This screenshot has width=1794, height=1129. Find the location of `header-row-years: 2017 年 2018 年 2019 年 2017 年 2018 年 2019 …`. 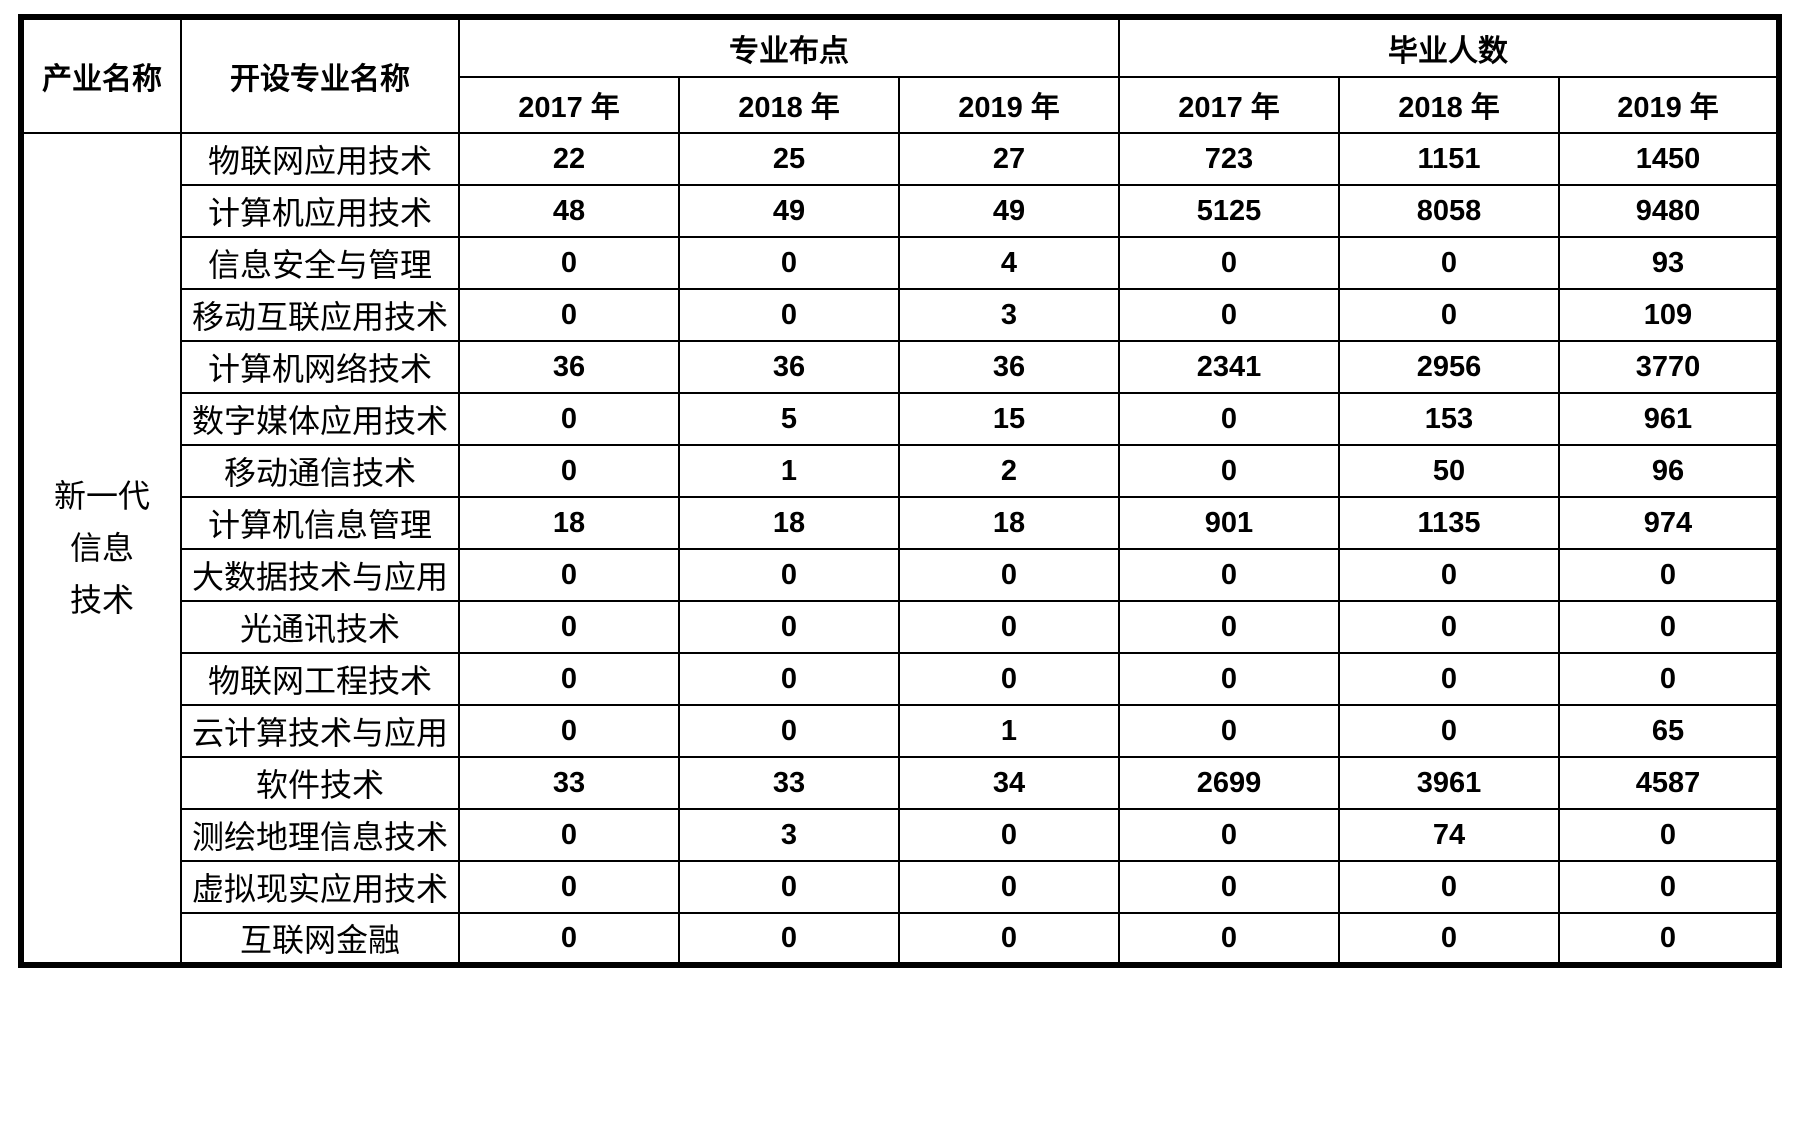

header-row-years: 2017 年 2018 年 2019 年 2017 年 2018 年 2019 … is located at coordinates (900, 105).